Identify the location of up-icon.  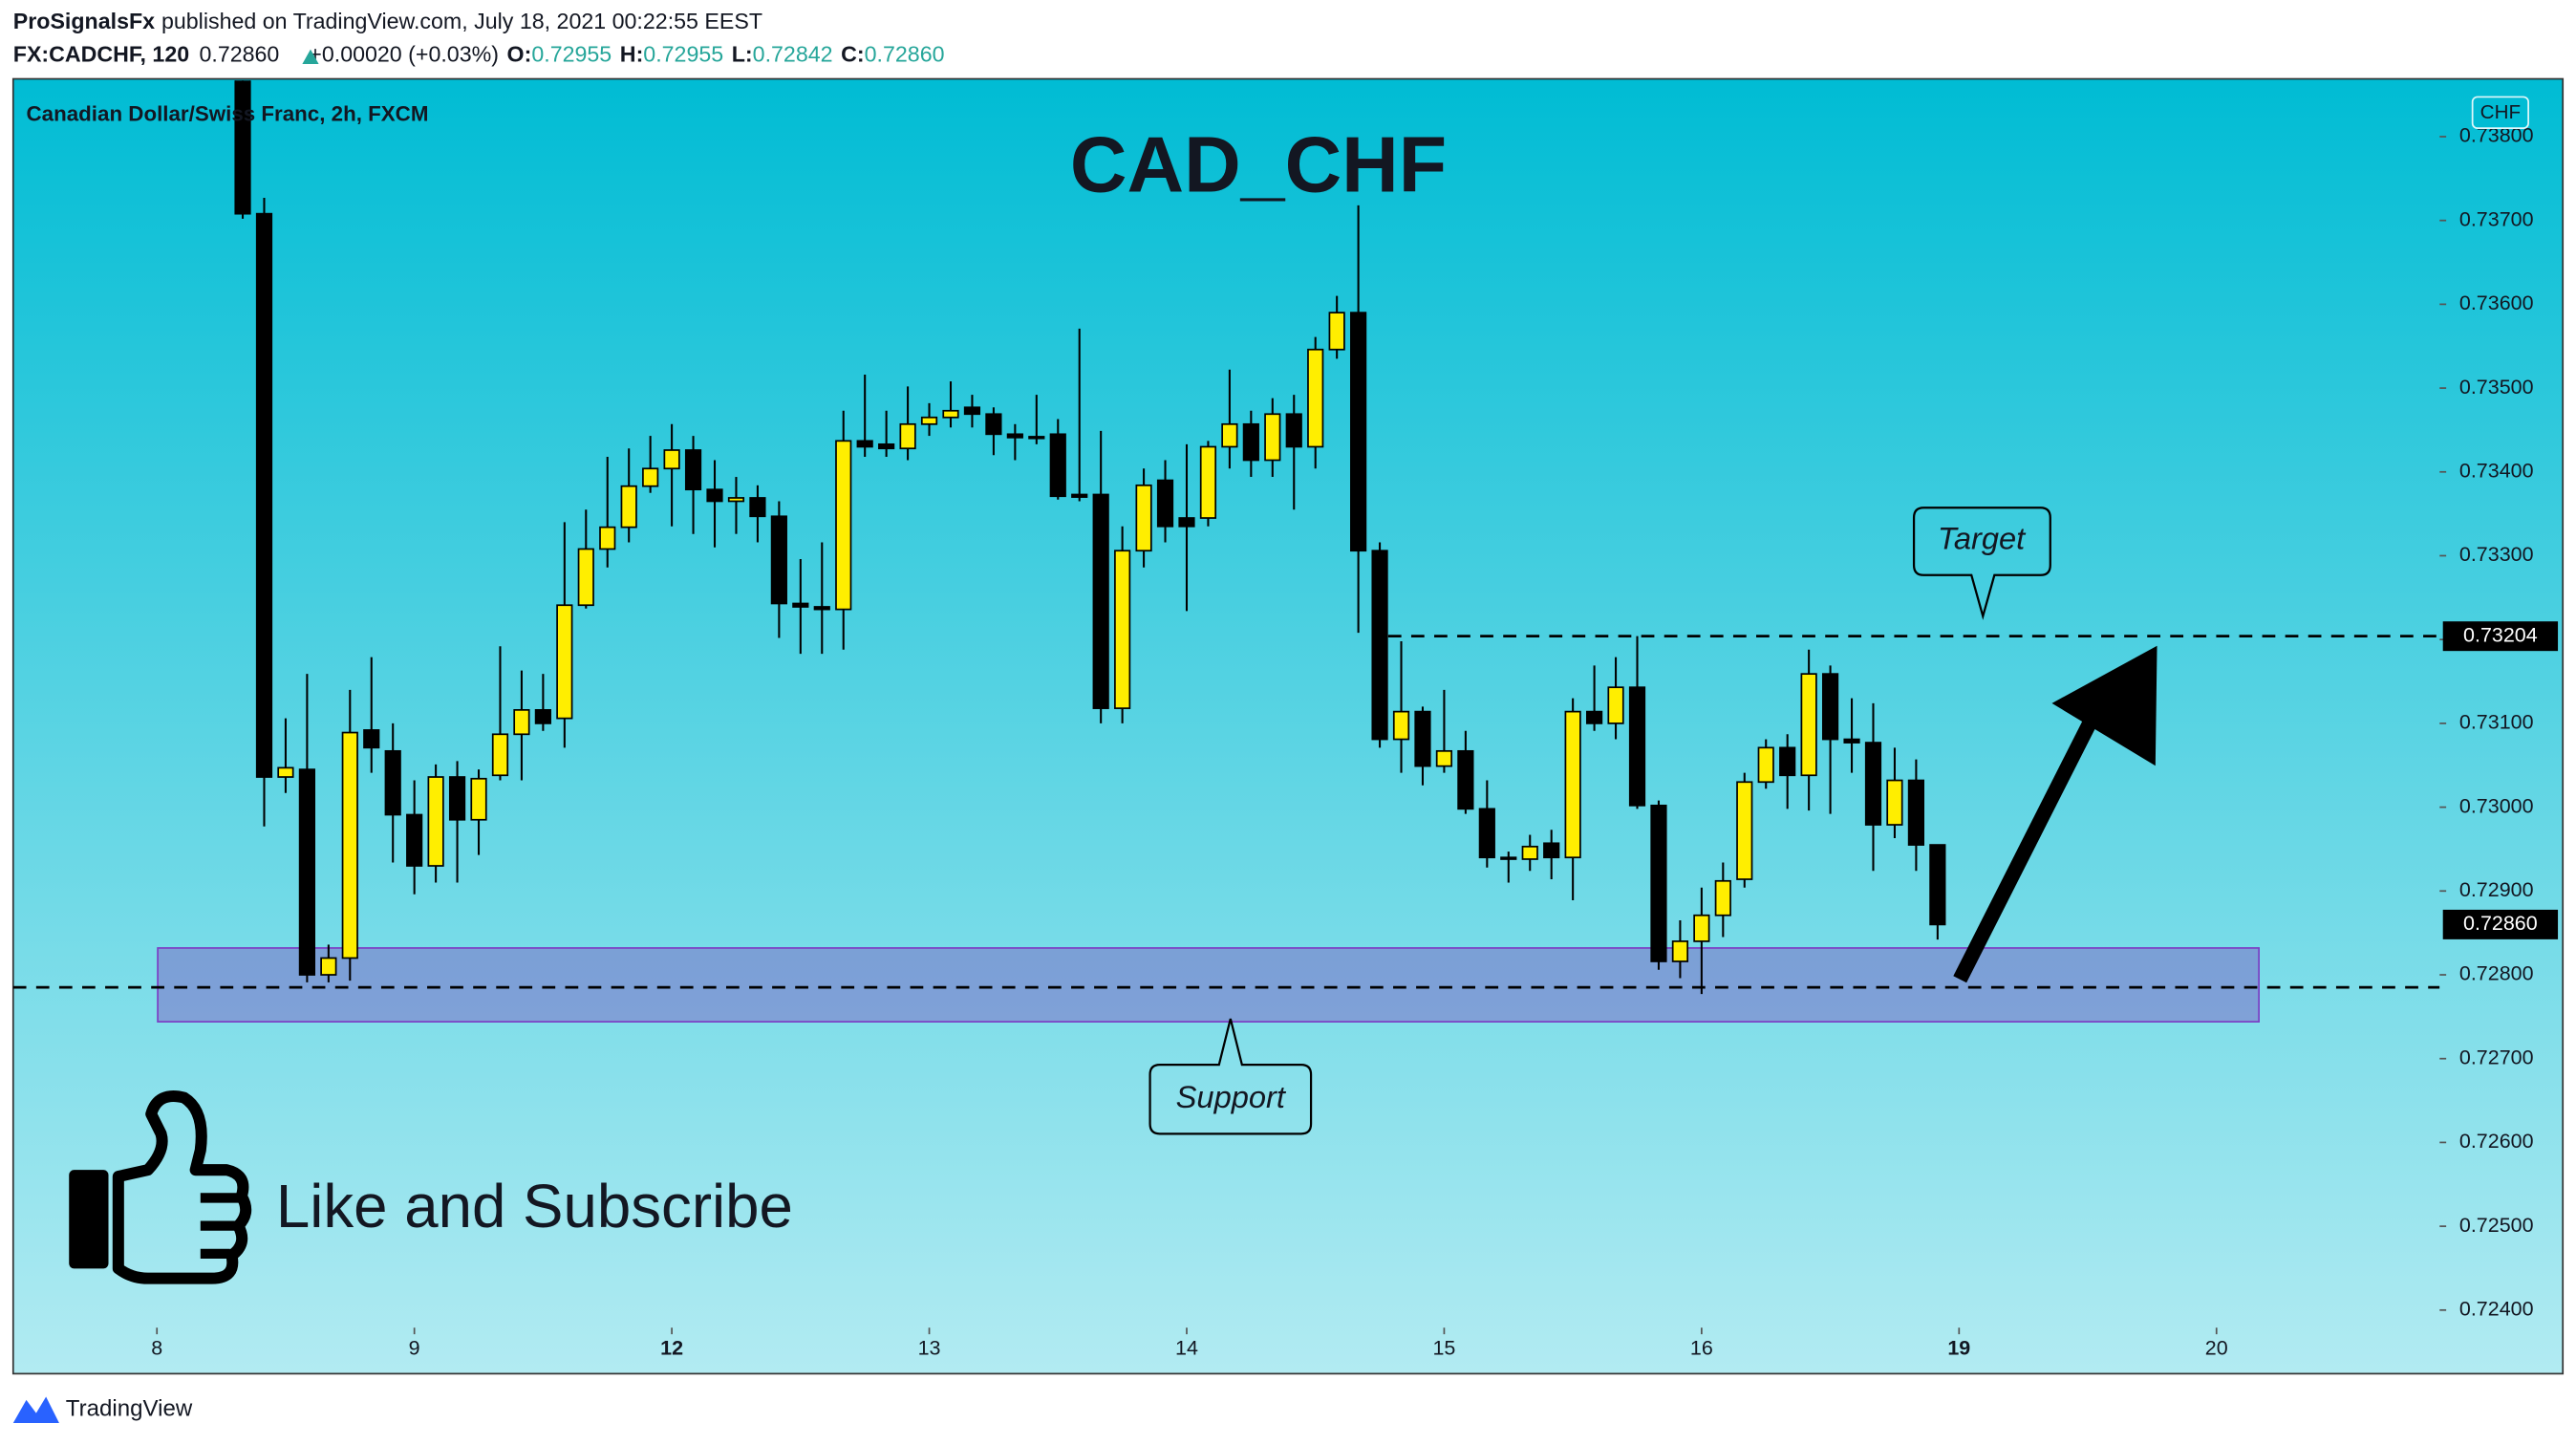
(310, 57).